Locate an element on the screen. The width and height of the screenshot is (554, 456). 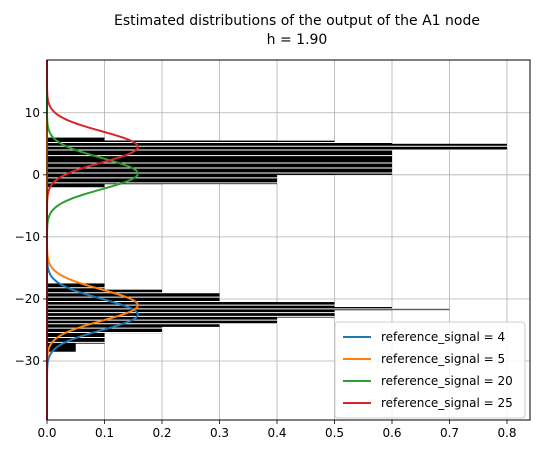
legend-label: reference_signal = 20 is located at coordinates (447, 381).